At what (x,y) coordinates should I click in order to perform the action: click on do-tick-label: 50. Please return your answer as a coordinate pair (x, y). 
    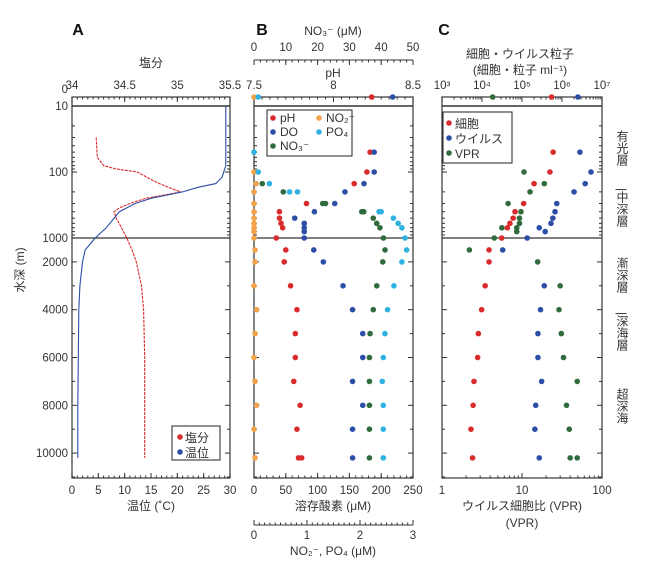
    Looking at the image, I should click on (285, 491).